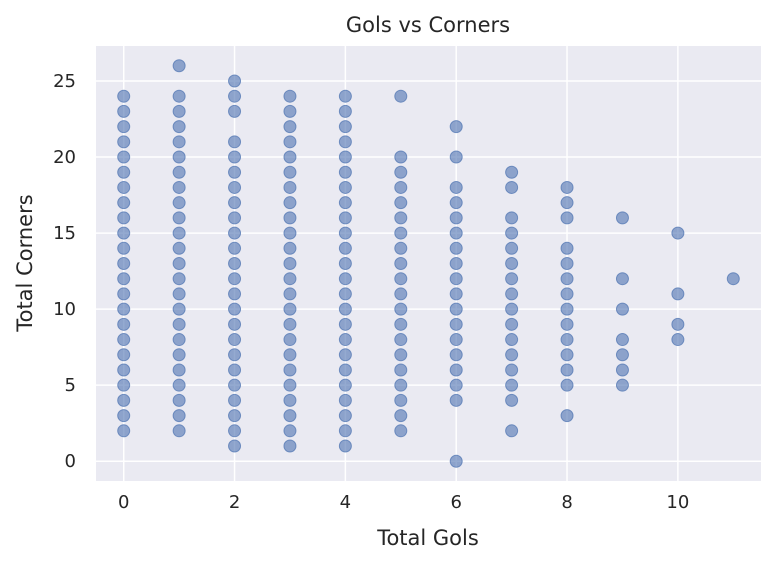 Image resolution: width=777 pixels, height=565 pixels. I want to click on x-axis-label: Total Gols, so click(427, 538).